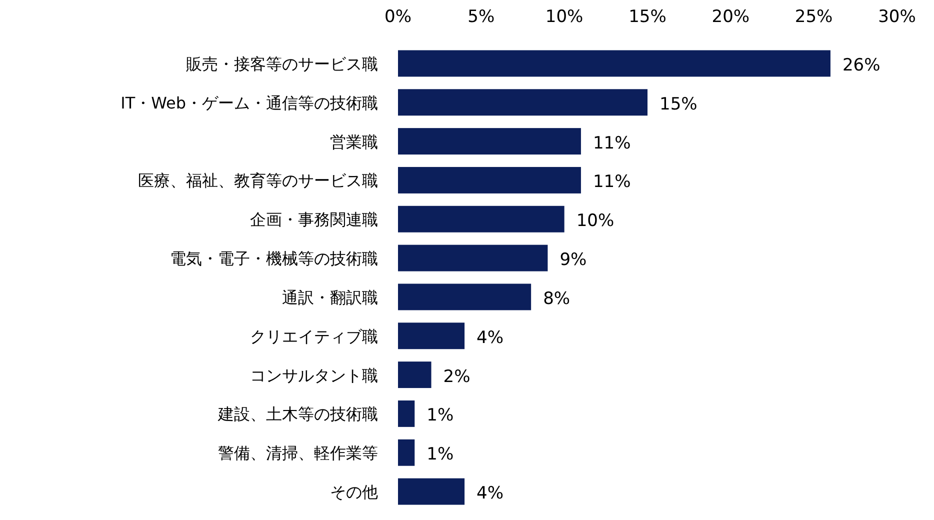 The width and height of the screenshot is (934, 520). What do you see at coordinates (679, 104) in the screenshot?
I see `data-label: 15%` at bounding box center [679, 104].